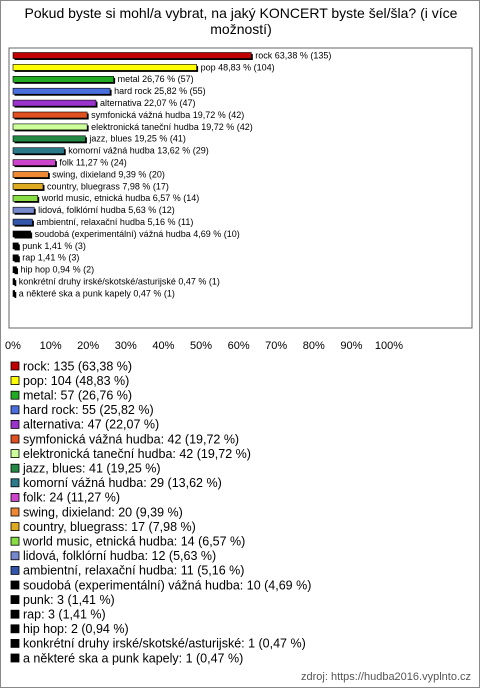 Image resolution: width=480 pixels, height=688 pixels. What do you see at coordinates (167, 115) in the screenshot?
I see `bar-label: symfonická vážná hudba 19,72 % (42)` at bounding box center [167, 115].